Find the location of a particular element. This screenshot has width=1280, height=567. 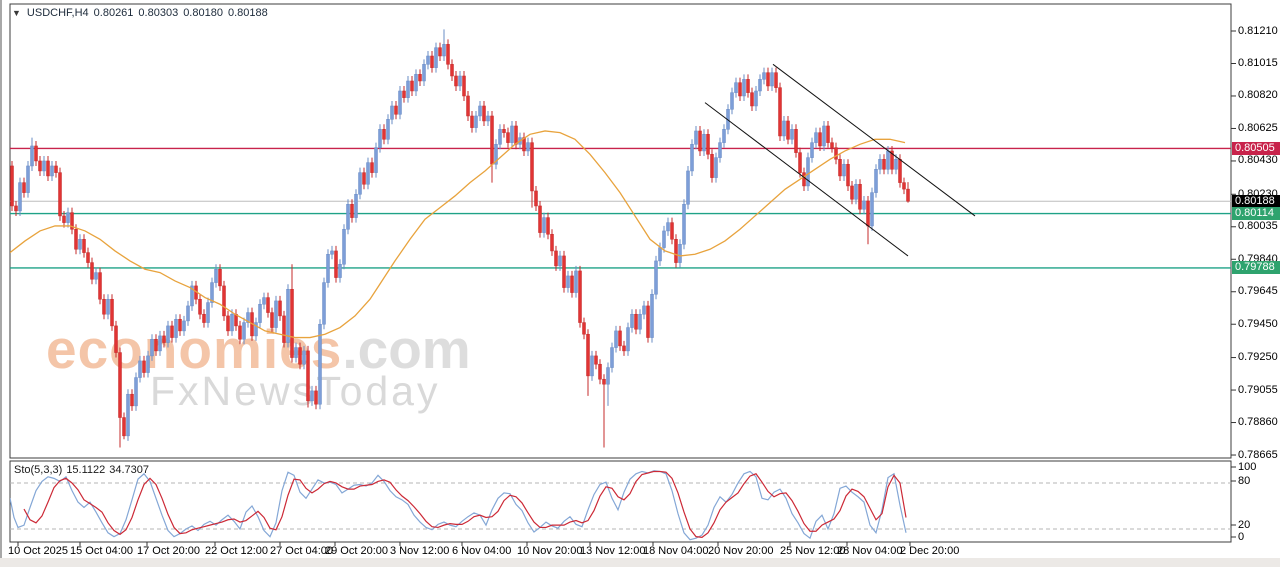

price-tick-0.81210: 0.81210 is located at coordinates (1258, 30).